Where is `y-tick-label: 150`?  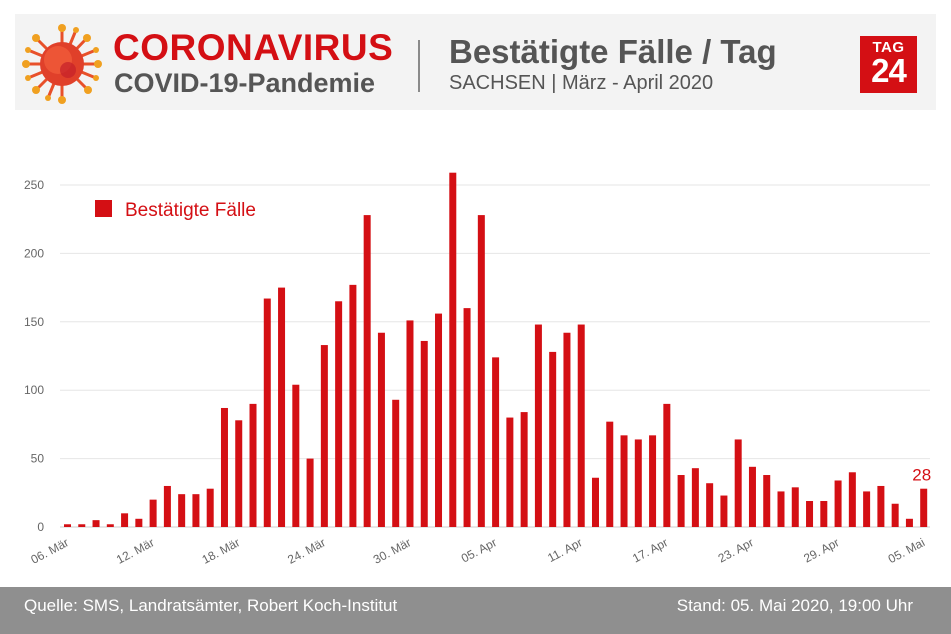
y-tick-label: 150 is located at coordinates (34, 322).